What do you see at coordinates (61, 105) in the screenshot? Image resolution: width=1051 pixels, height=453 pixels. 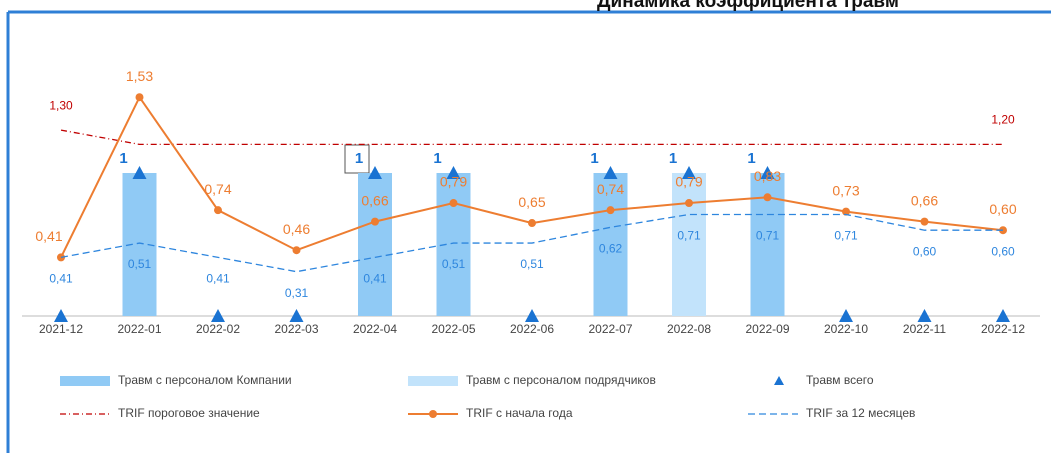 I see `data-label: 1,30` at bounding box center [61, 105].